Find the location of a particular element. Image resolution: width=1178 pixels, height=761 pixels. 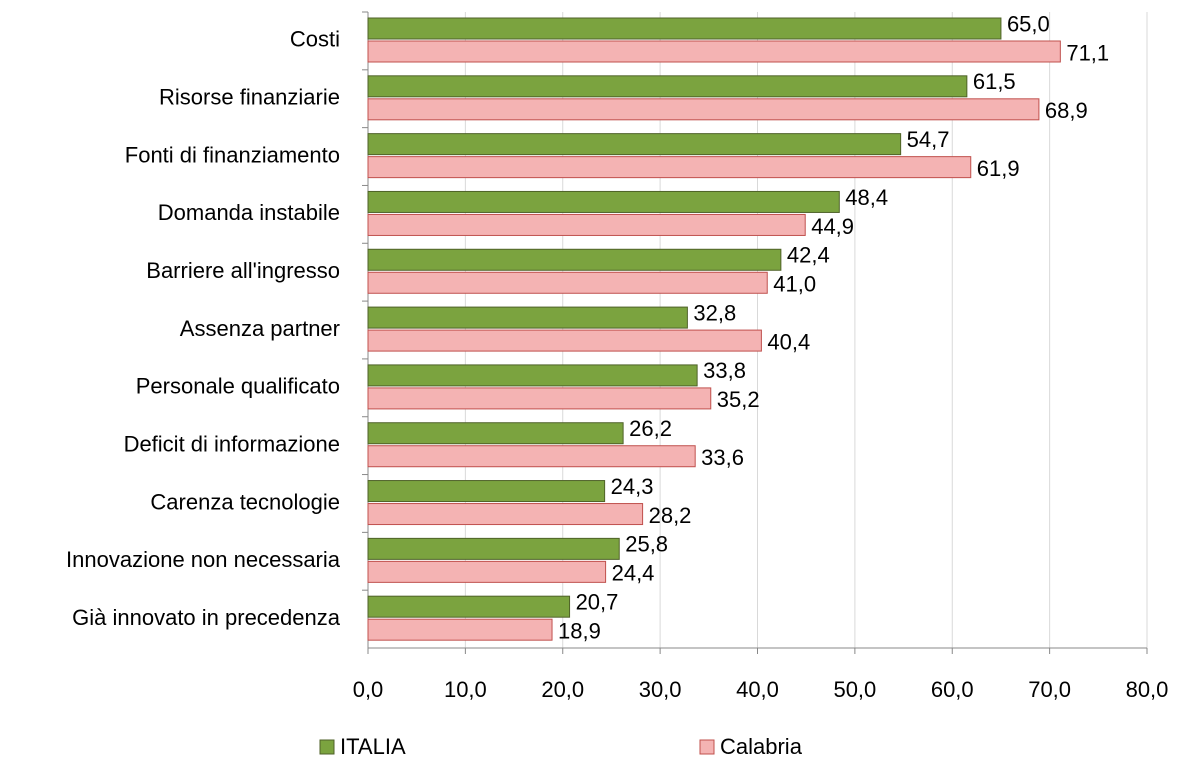

value-label: 33,8 is located at coordinates (724, 370).